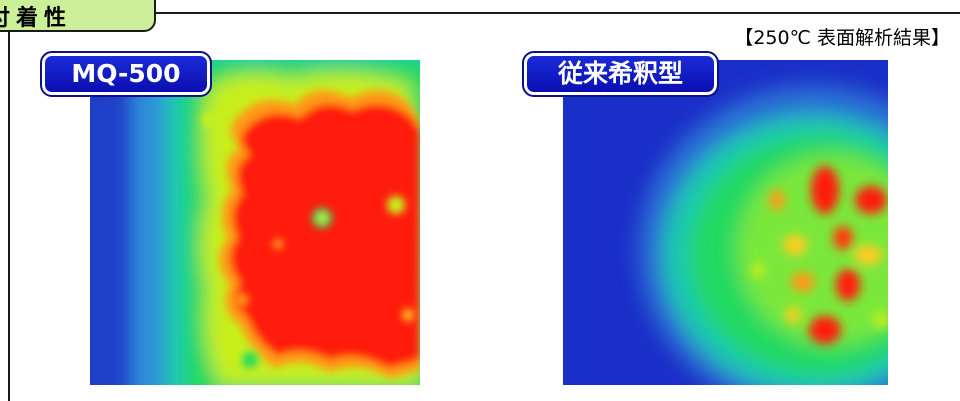 The height and width of the screenshot is (401, 960). Describe the element at coordinates (126, 74) in the screenshot. I see `sample-badge-mq500: MQ-500` at that location.